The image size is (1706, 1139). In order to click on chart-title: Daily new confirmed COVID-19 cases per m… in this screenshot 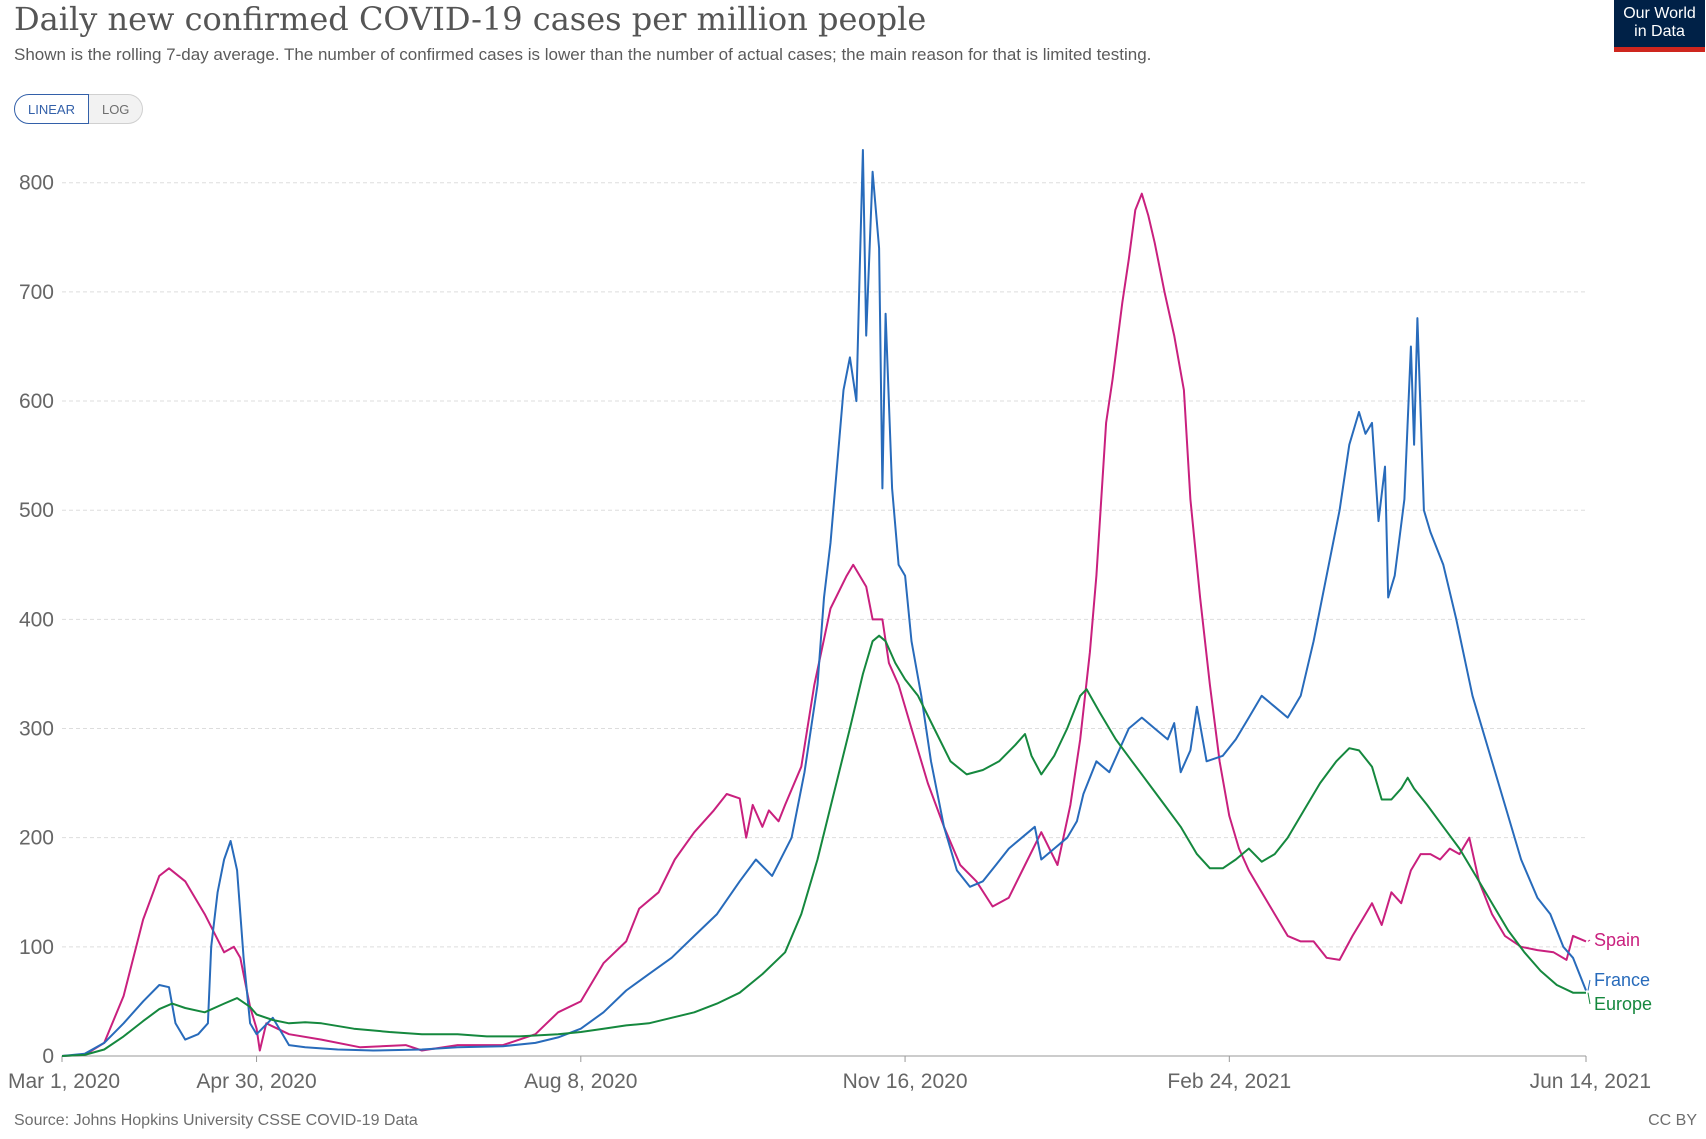, I will do `click(470, 19)`.